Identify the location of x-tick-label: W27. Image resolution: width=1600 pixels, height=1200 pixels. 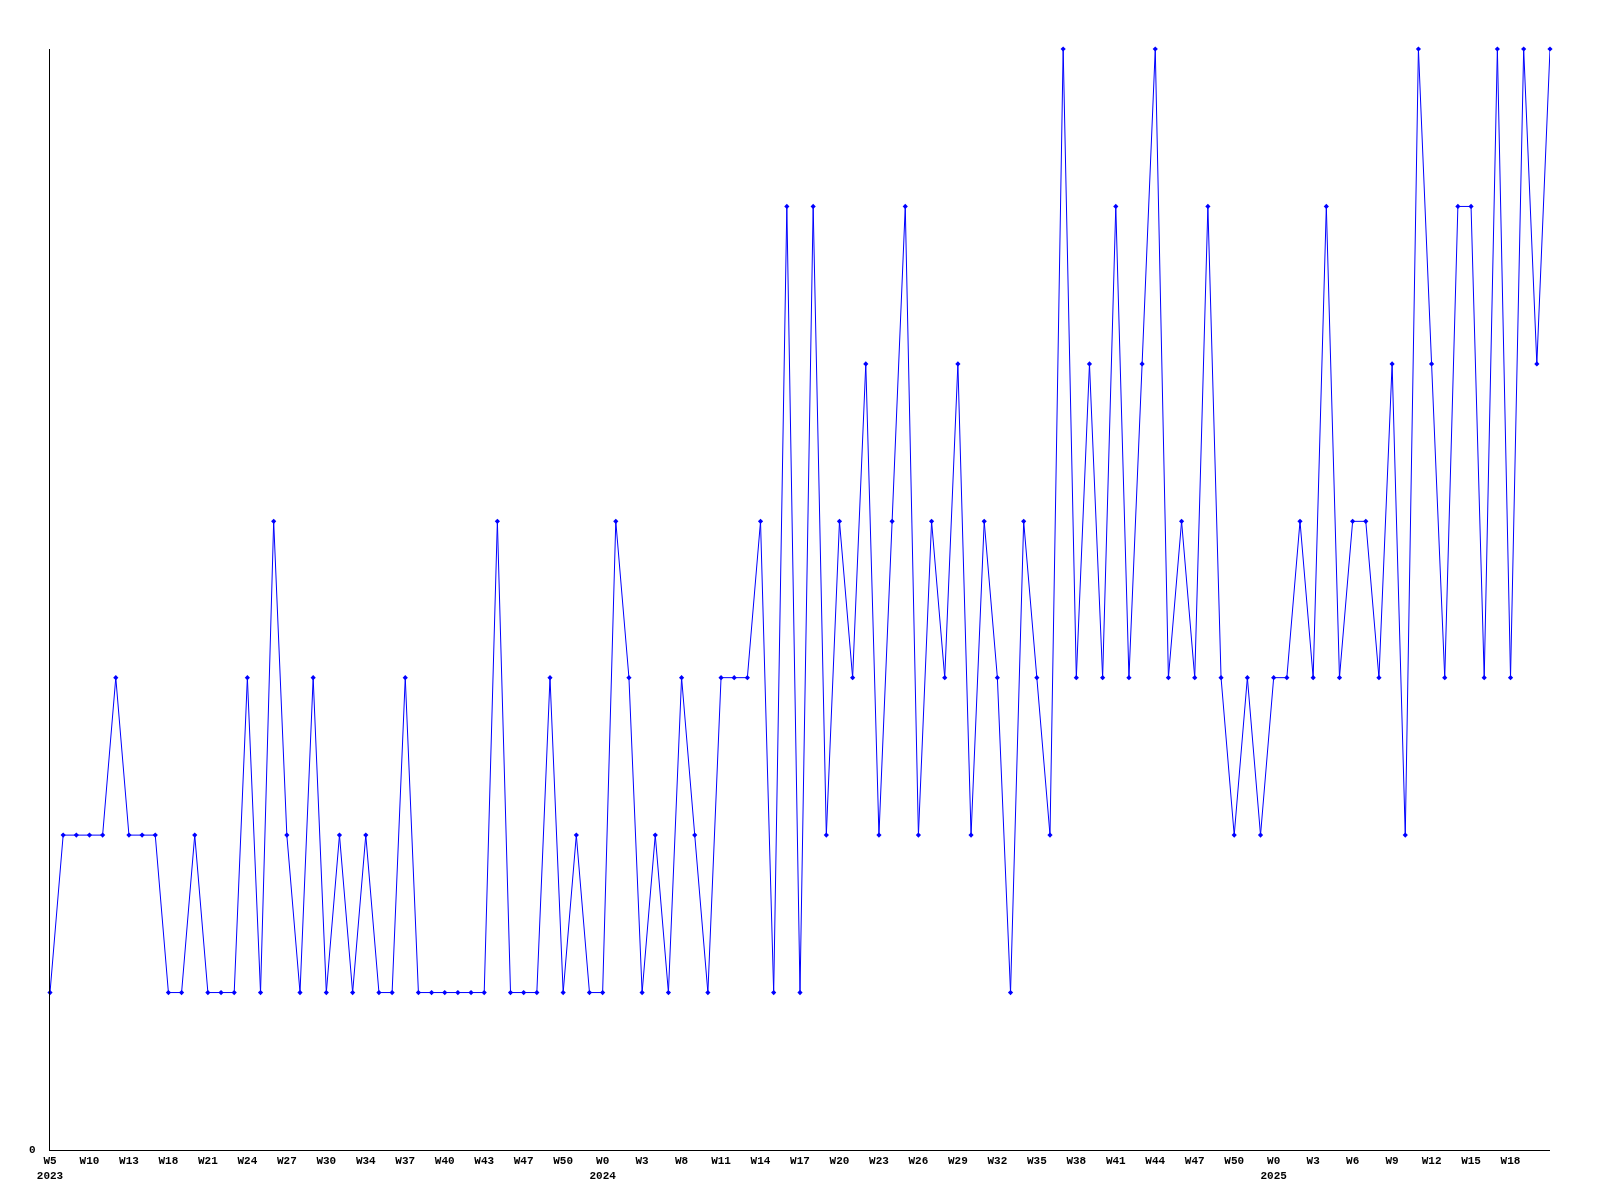
(286, 1161).